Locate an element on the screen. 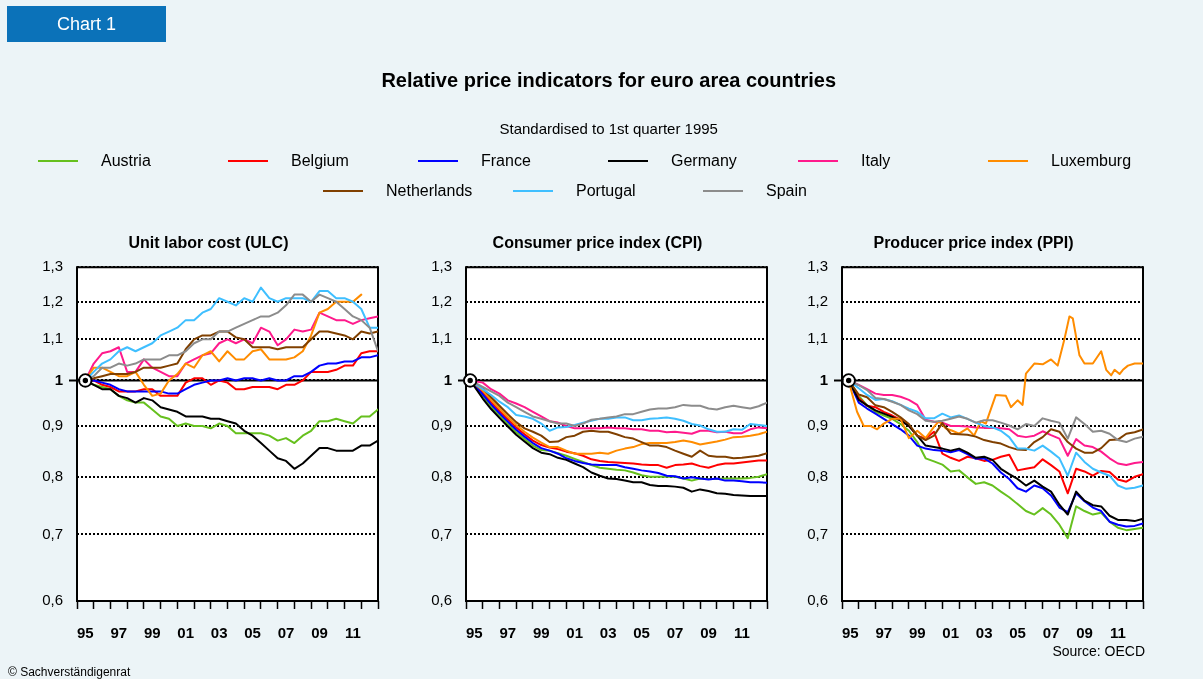 This screenshot has width=1203, height=679. legend-label: Belgium is located at coordinates (320, 161).